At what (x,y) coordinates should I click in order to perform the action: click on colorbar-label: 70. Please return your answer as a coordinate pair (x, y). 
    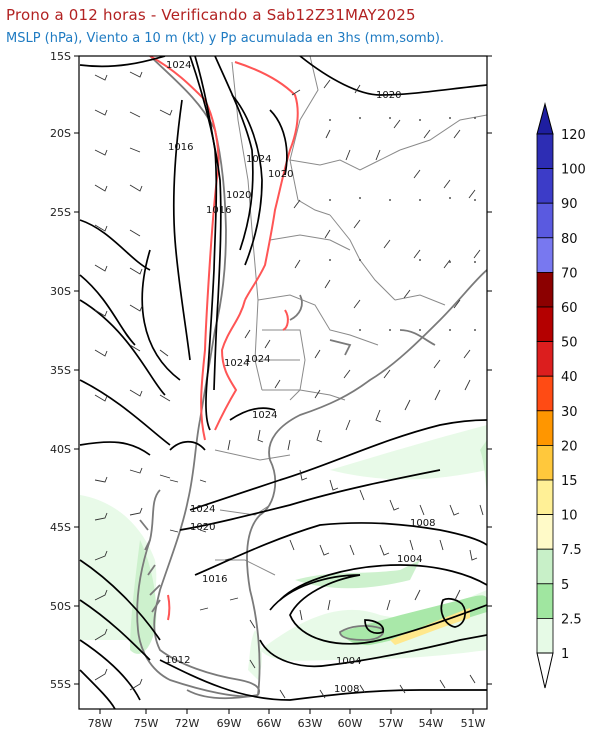
    Looking at the image, I should click on (569, 273).